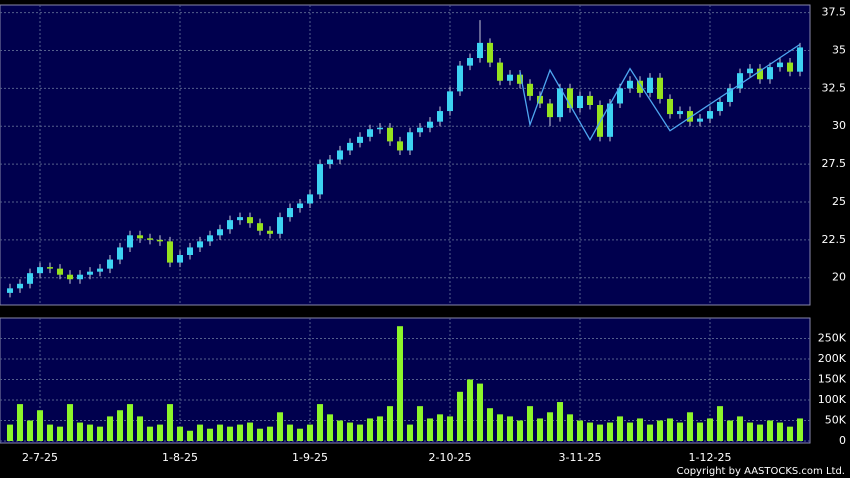 The image size is (850, 478). Describe the element at coordinates (832, 358) in the screenshot. I see `volume-tick-label: 200K` at that location.